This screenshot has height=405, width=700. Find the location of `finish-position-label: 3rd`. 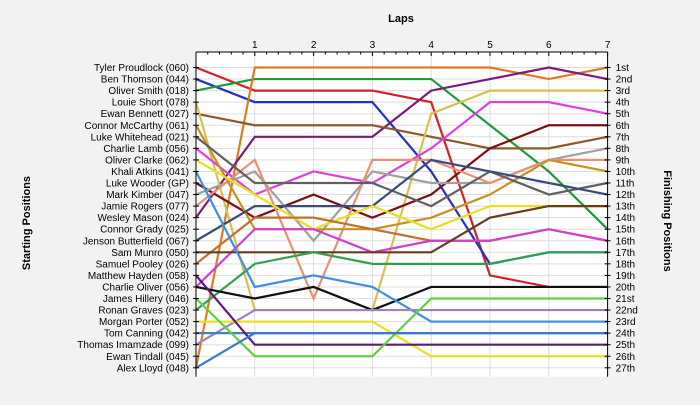

finish-position-label: 3rd is located at coordinates (623, 91).